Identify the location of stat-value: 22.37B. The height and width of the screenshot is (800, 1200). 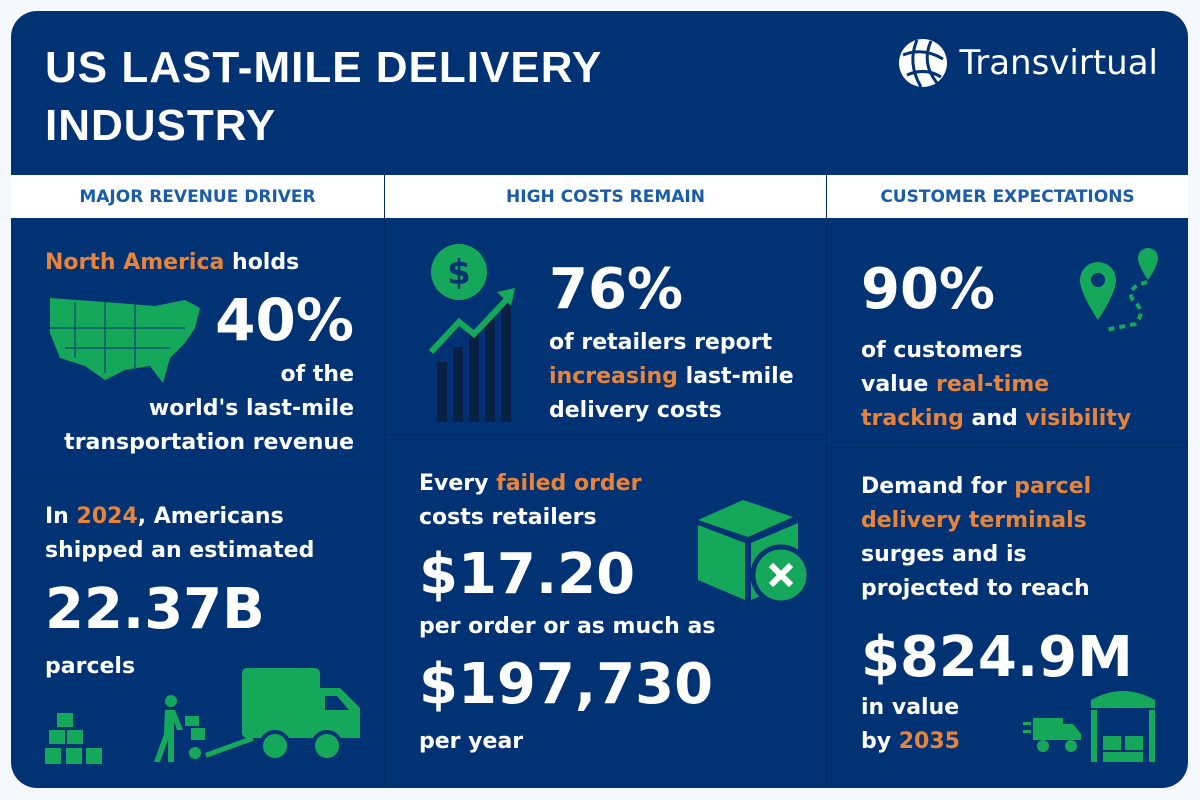
(155, 609).